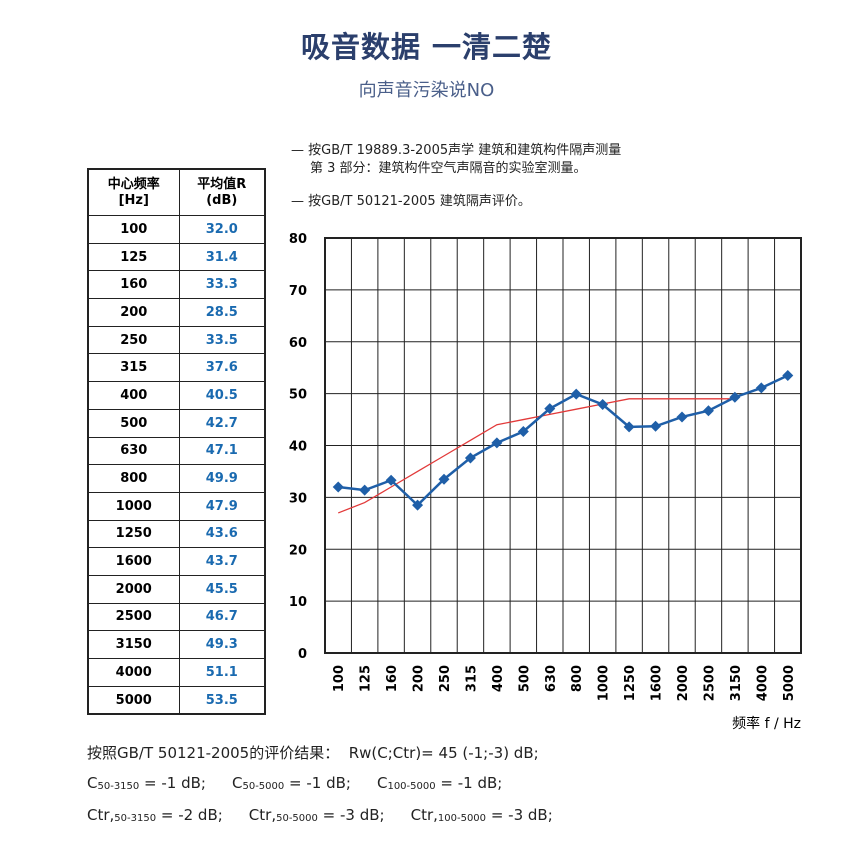  I want to click on frequency-cell: 1250, so click(133, 534).